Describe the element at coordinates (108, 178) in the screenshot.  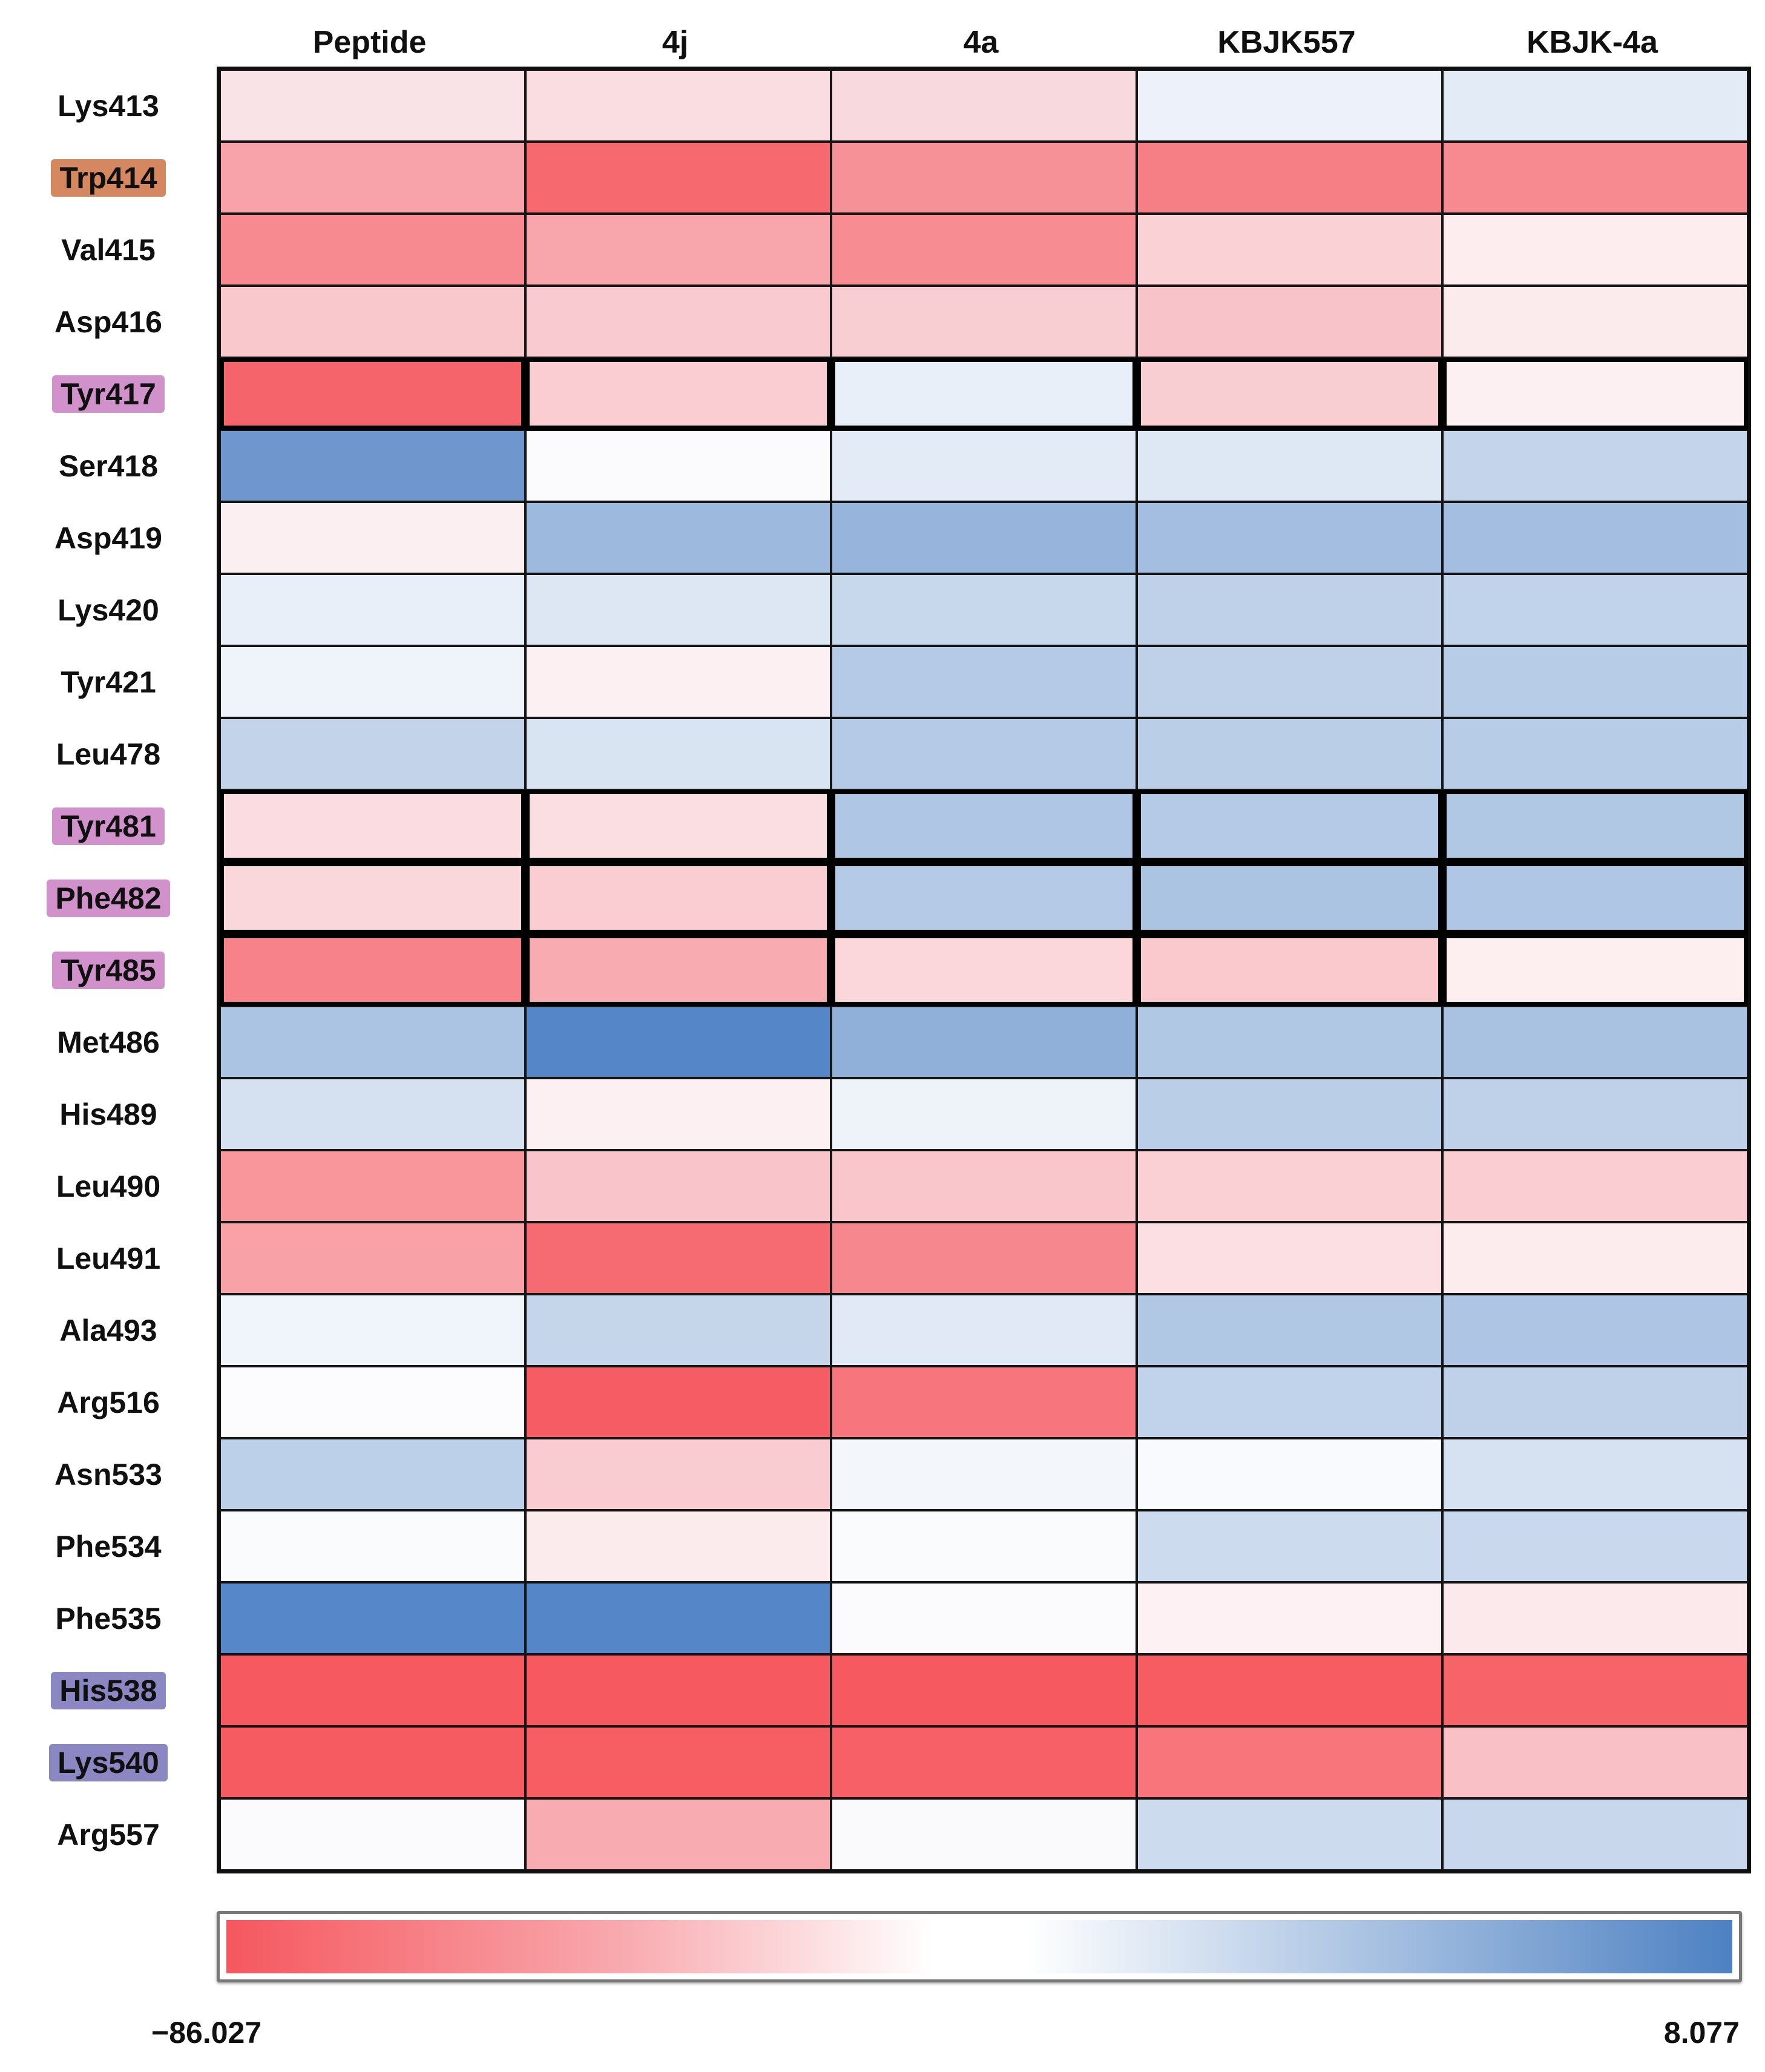
I see `row-label: Trp414` at that location.